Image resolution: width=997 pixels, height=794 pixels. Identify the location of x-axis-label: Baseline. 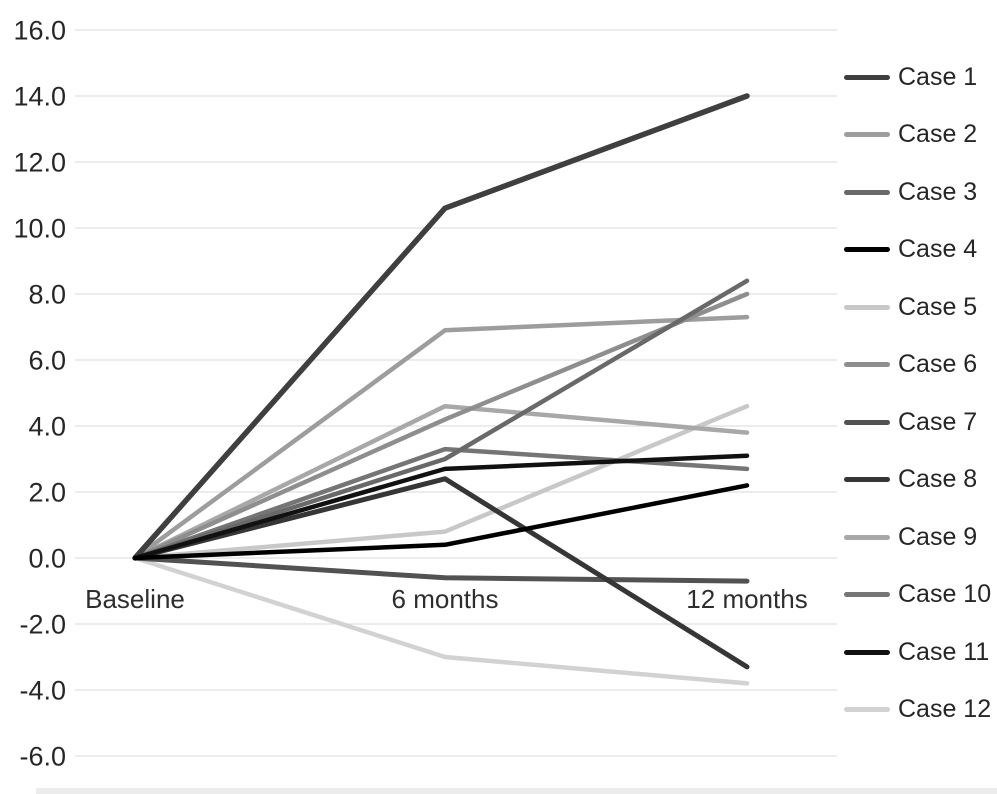
(135, 599).